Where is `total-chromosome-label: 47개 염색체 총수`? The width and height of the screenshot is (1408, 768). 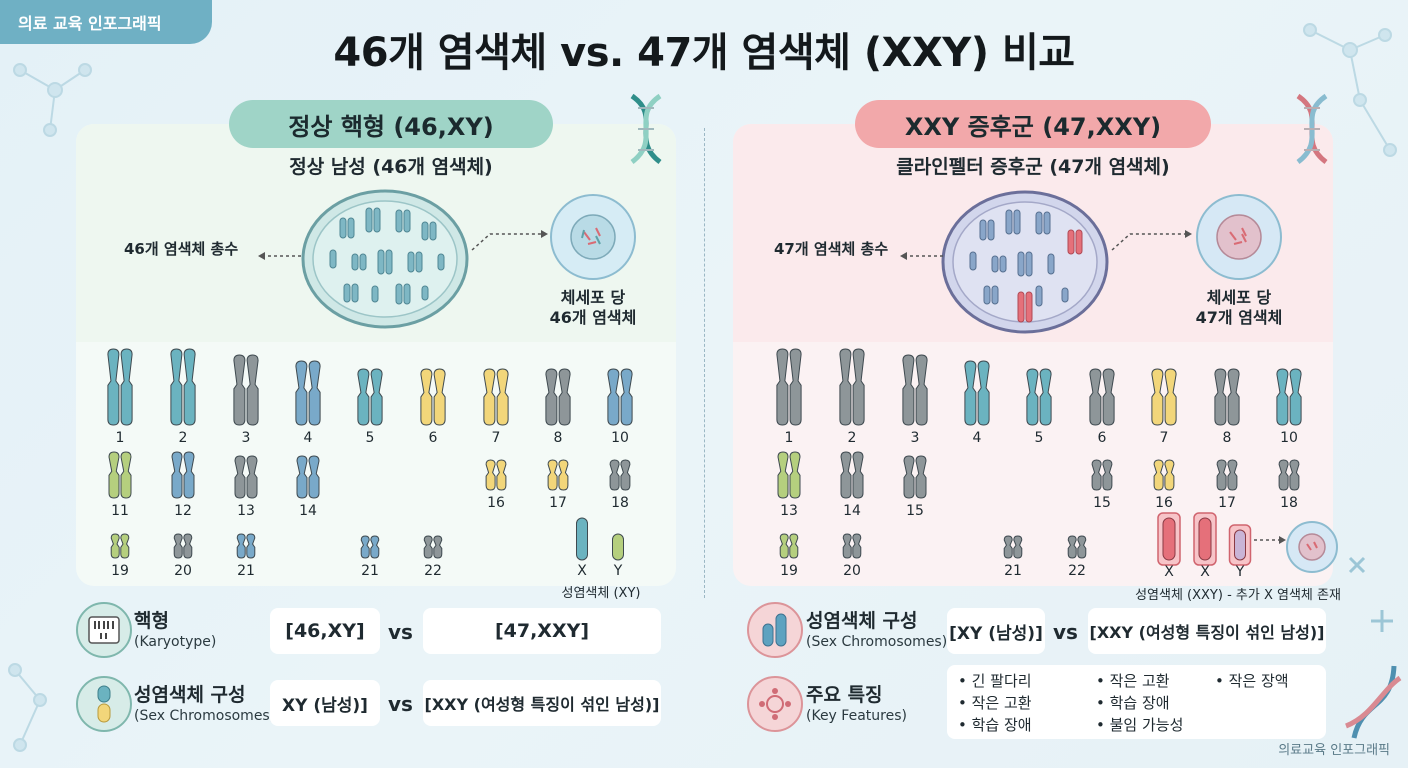 total-chromosome-label: 47개 염색체 총수 is located at coordinates (831, 249).